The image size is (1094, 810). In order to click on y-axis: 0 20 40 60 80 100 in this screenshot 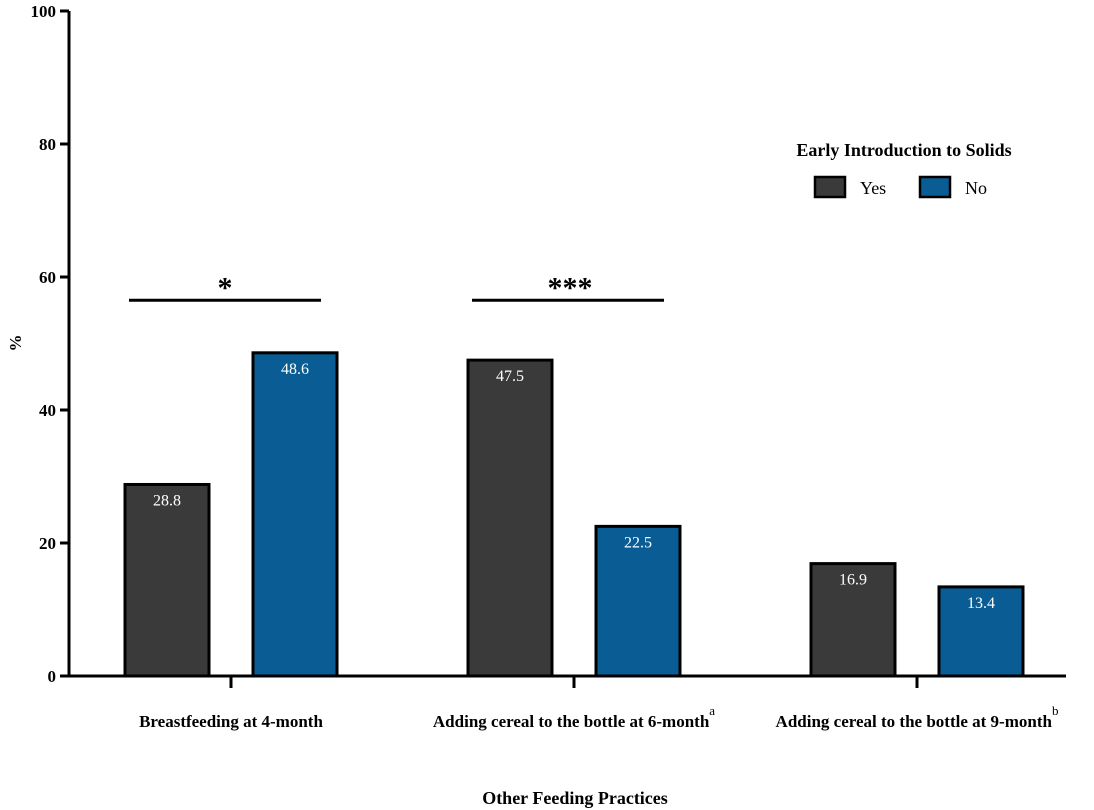, I will do `click(51, 344)`.